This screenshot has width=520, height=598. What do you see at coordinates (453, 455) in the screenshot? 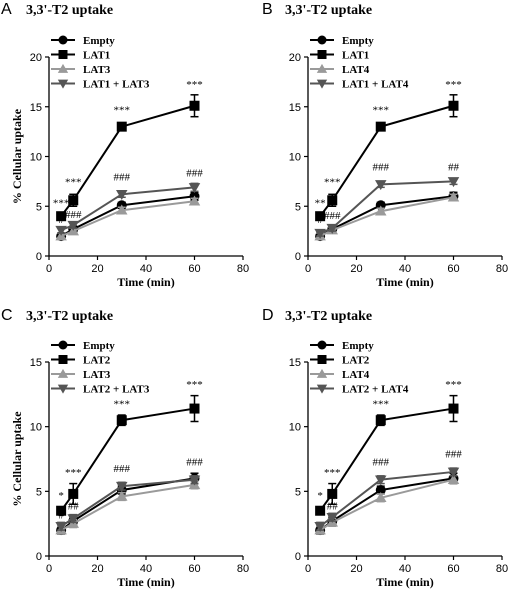
I see `significance-label-d: ###` at bounding box center [453, 455].